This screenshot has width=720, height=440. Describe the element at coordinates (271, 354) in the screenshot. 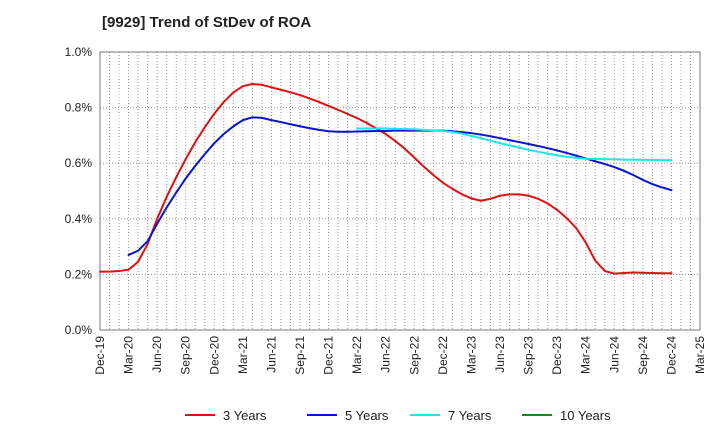

I see `x-tick-label: Jun-21` at that location.